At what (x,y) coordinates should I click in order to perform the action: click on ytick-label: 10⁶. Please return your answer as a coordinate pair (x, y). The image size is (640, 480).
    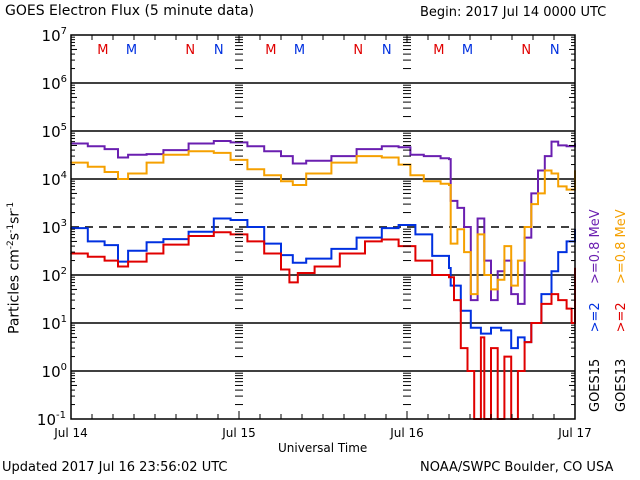
    Looking at the image, I should click on (54, 83).